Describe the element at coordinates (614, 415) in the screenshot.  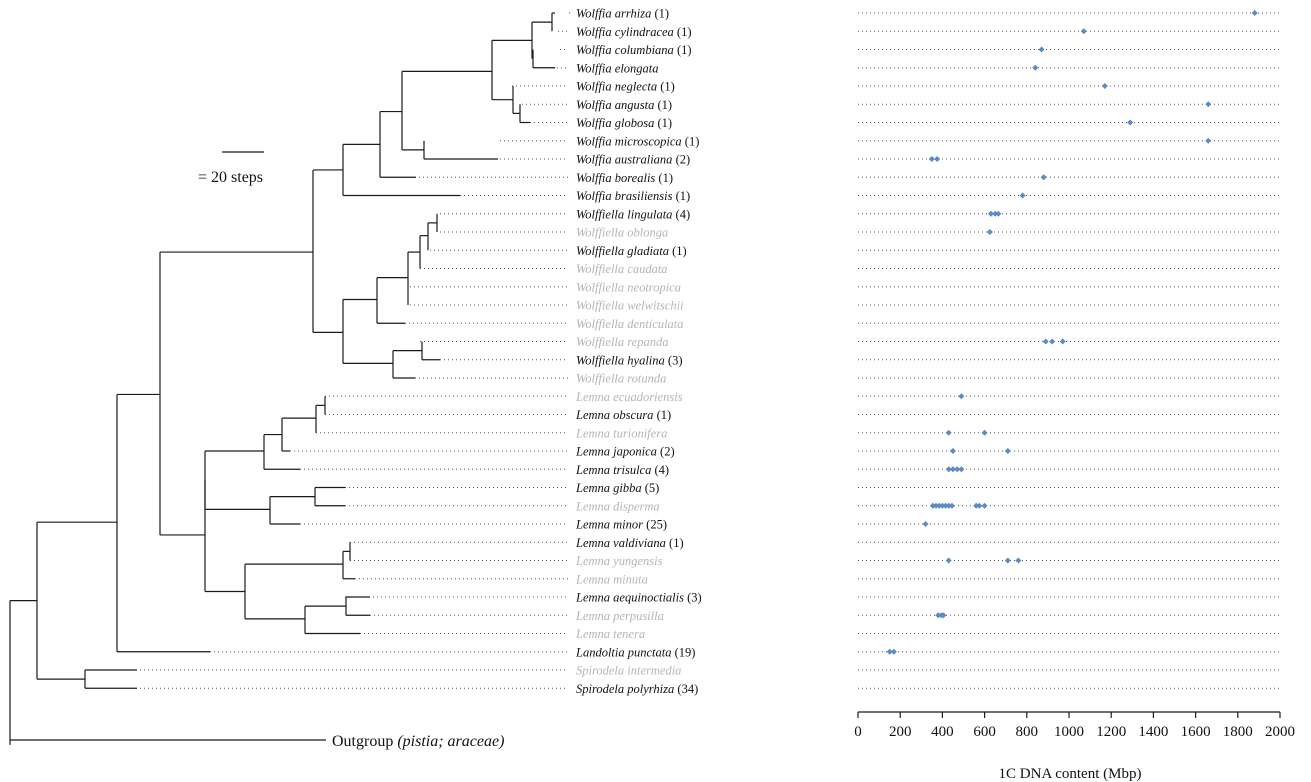
I see `taxon-name: Lemna obscura` at that location.